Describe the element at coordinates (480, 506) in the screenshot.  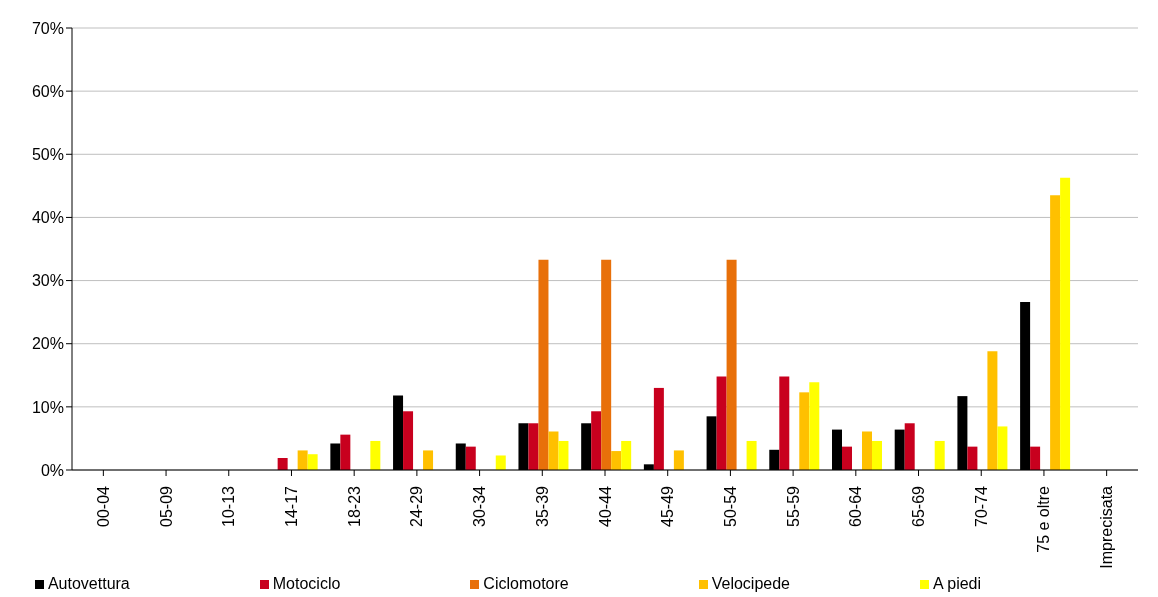
I see `x-tick-label: 30-34` at that location.